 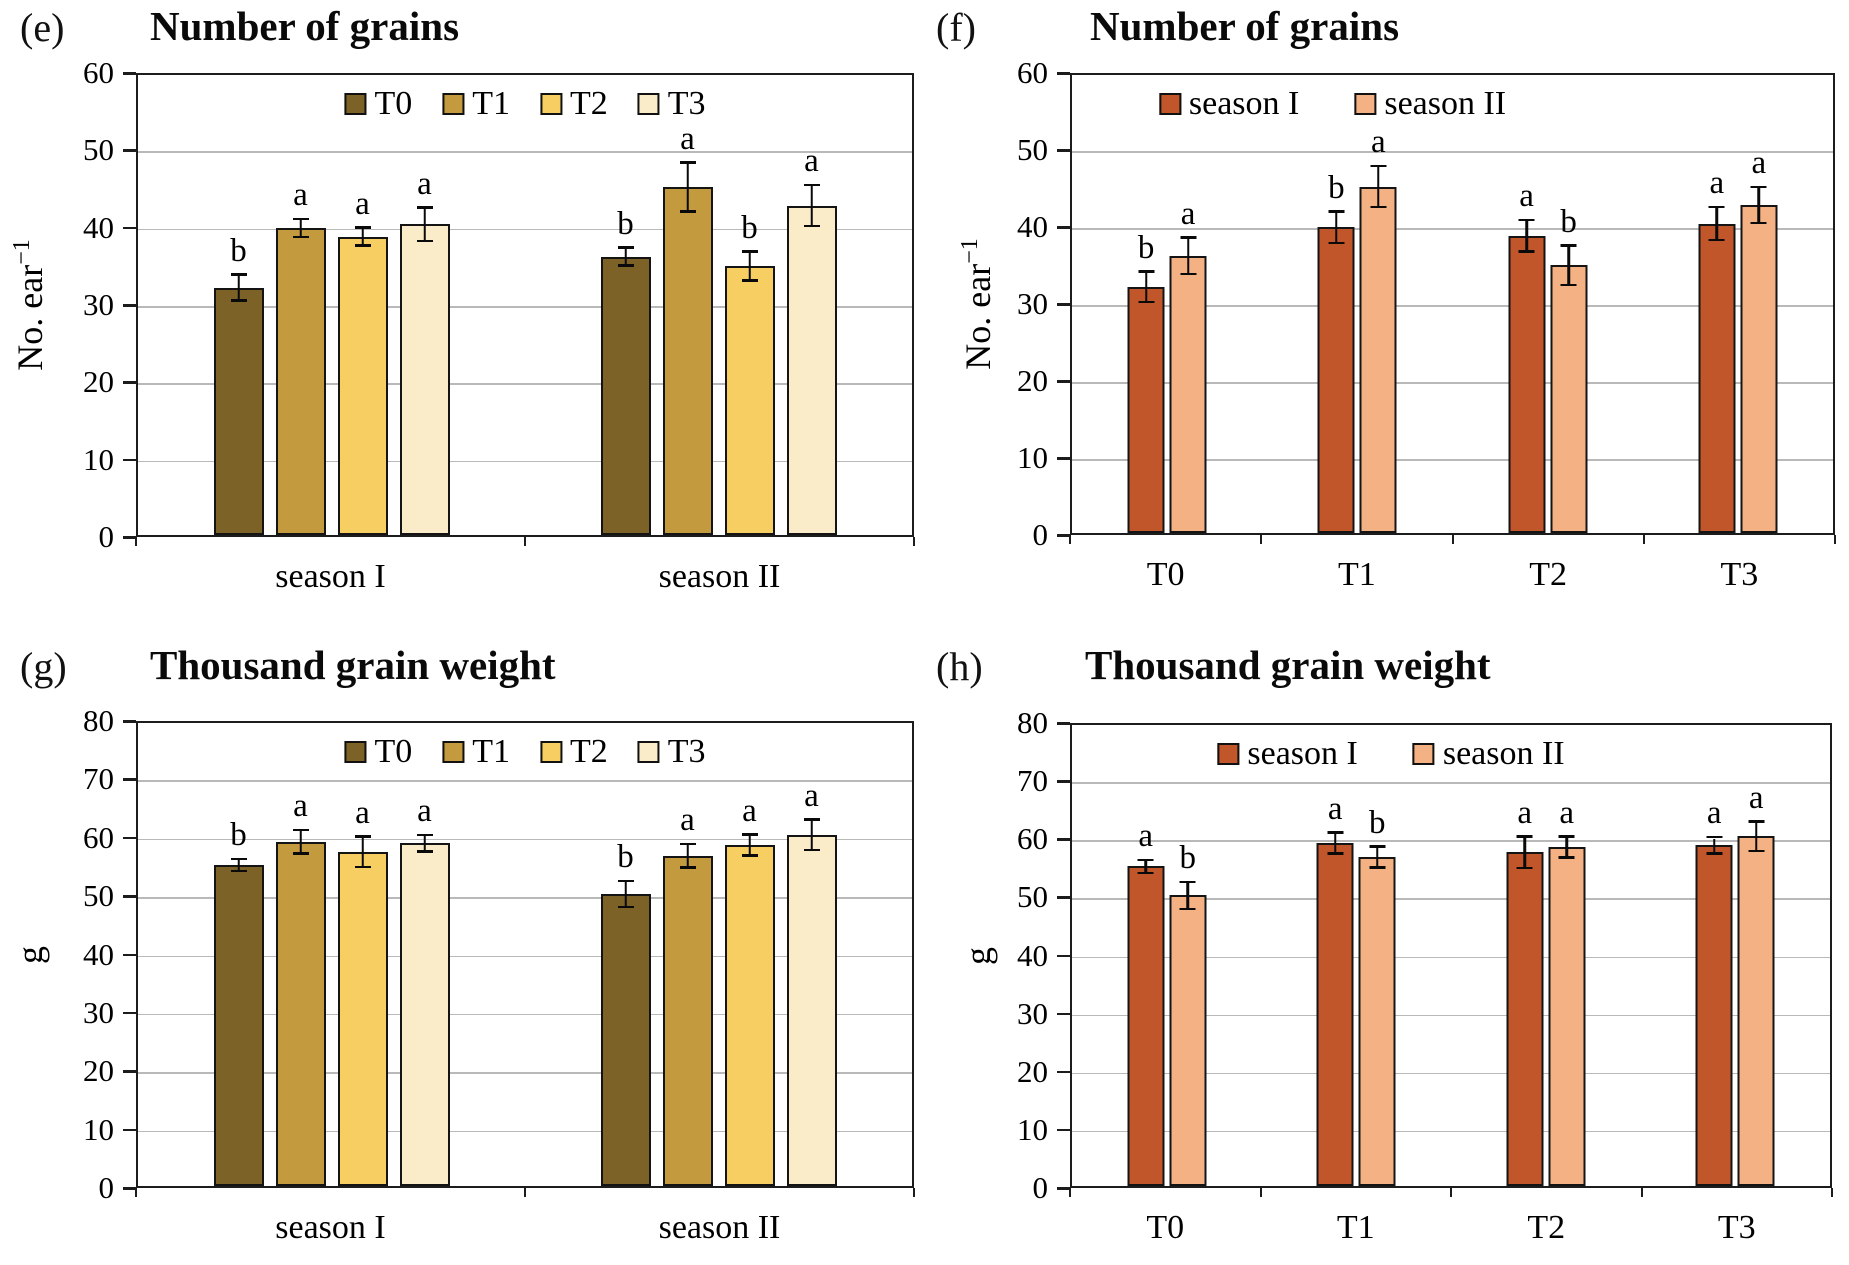 What do you see at coordinates (1245, 26) in the screenshot?
I see `chart-title: Number of grains` at bounding box center [1245, 26].